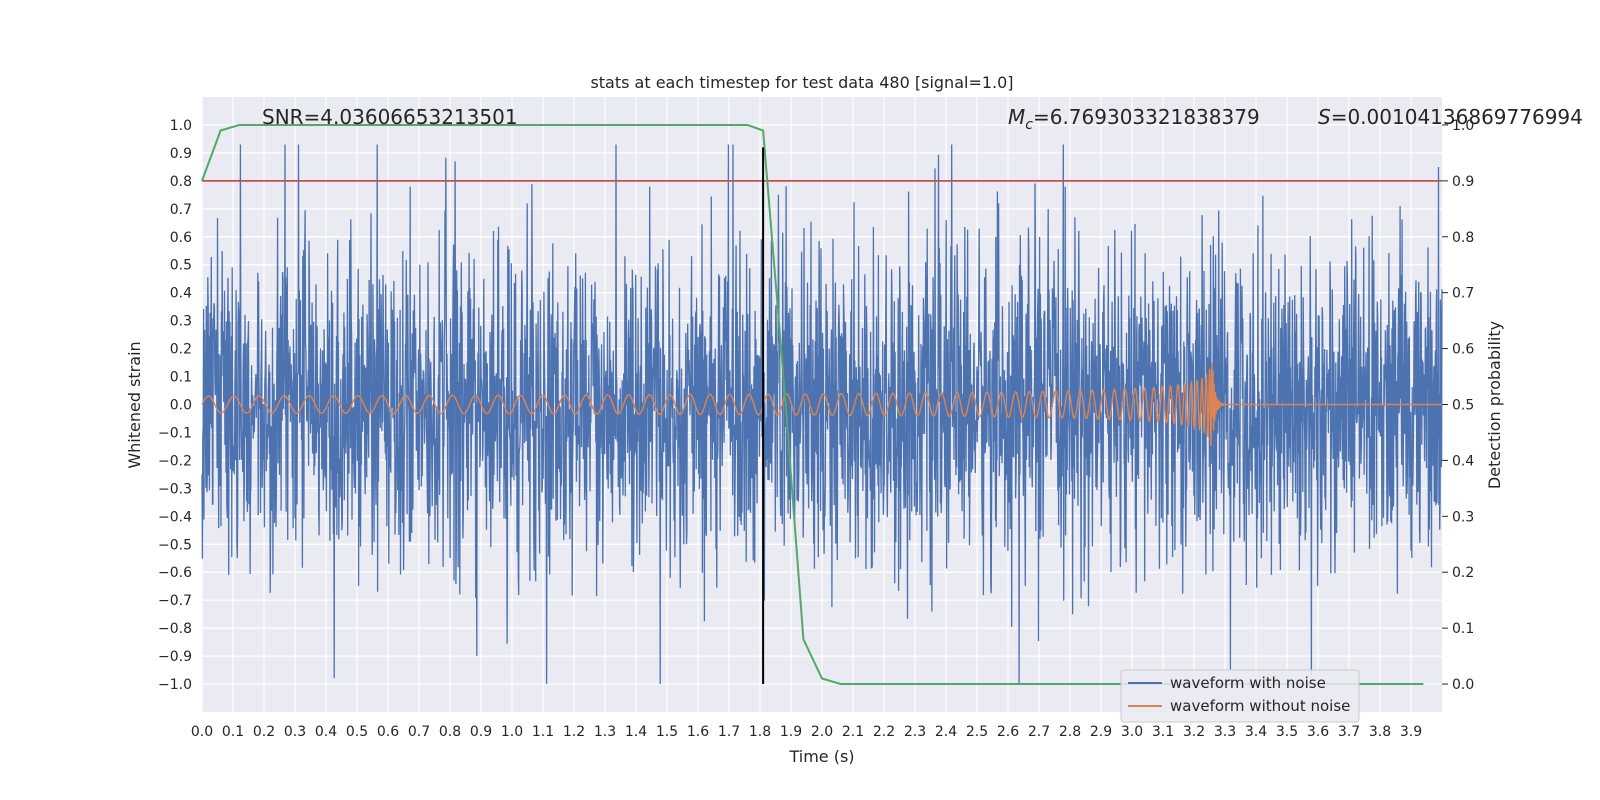 This screenshot has width=1600, height=800. Describe the element at coordinates (729, 732) in the screenshot. I see `x-tick-label: 1.7` at that location.